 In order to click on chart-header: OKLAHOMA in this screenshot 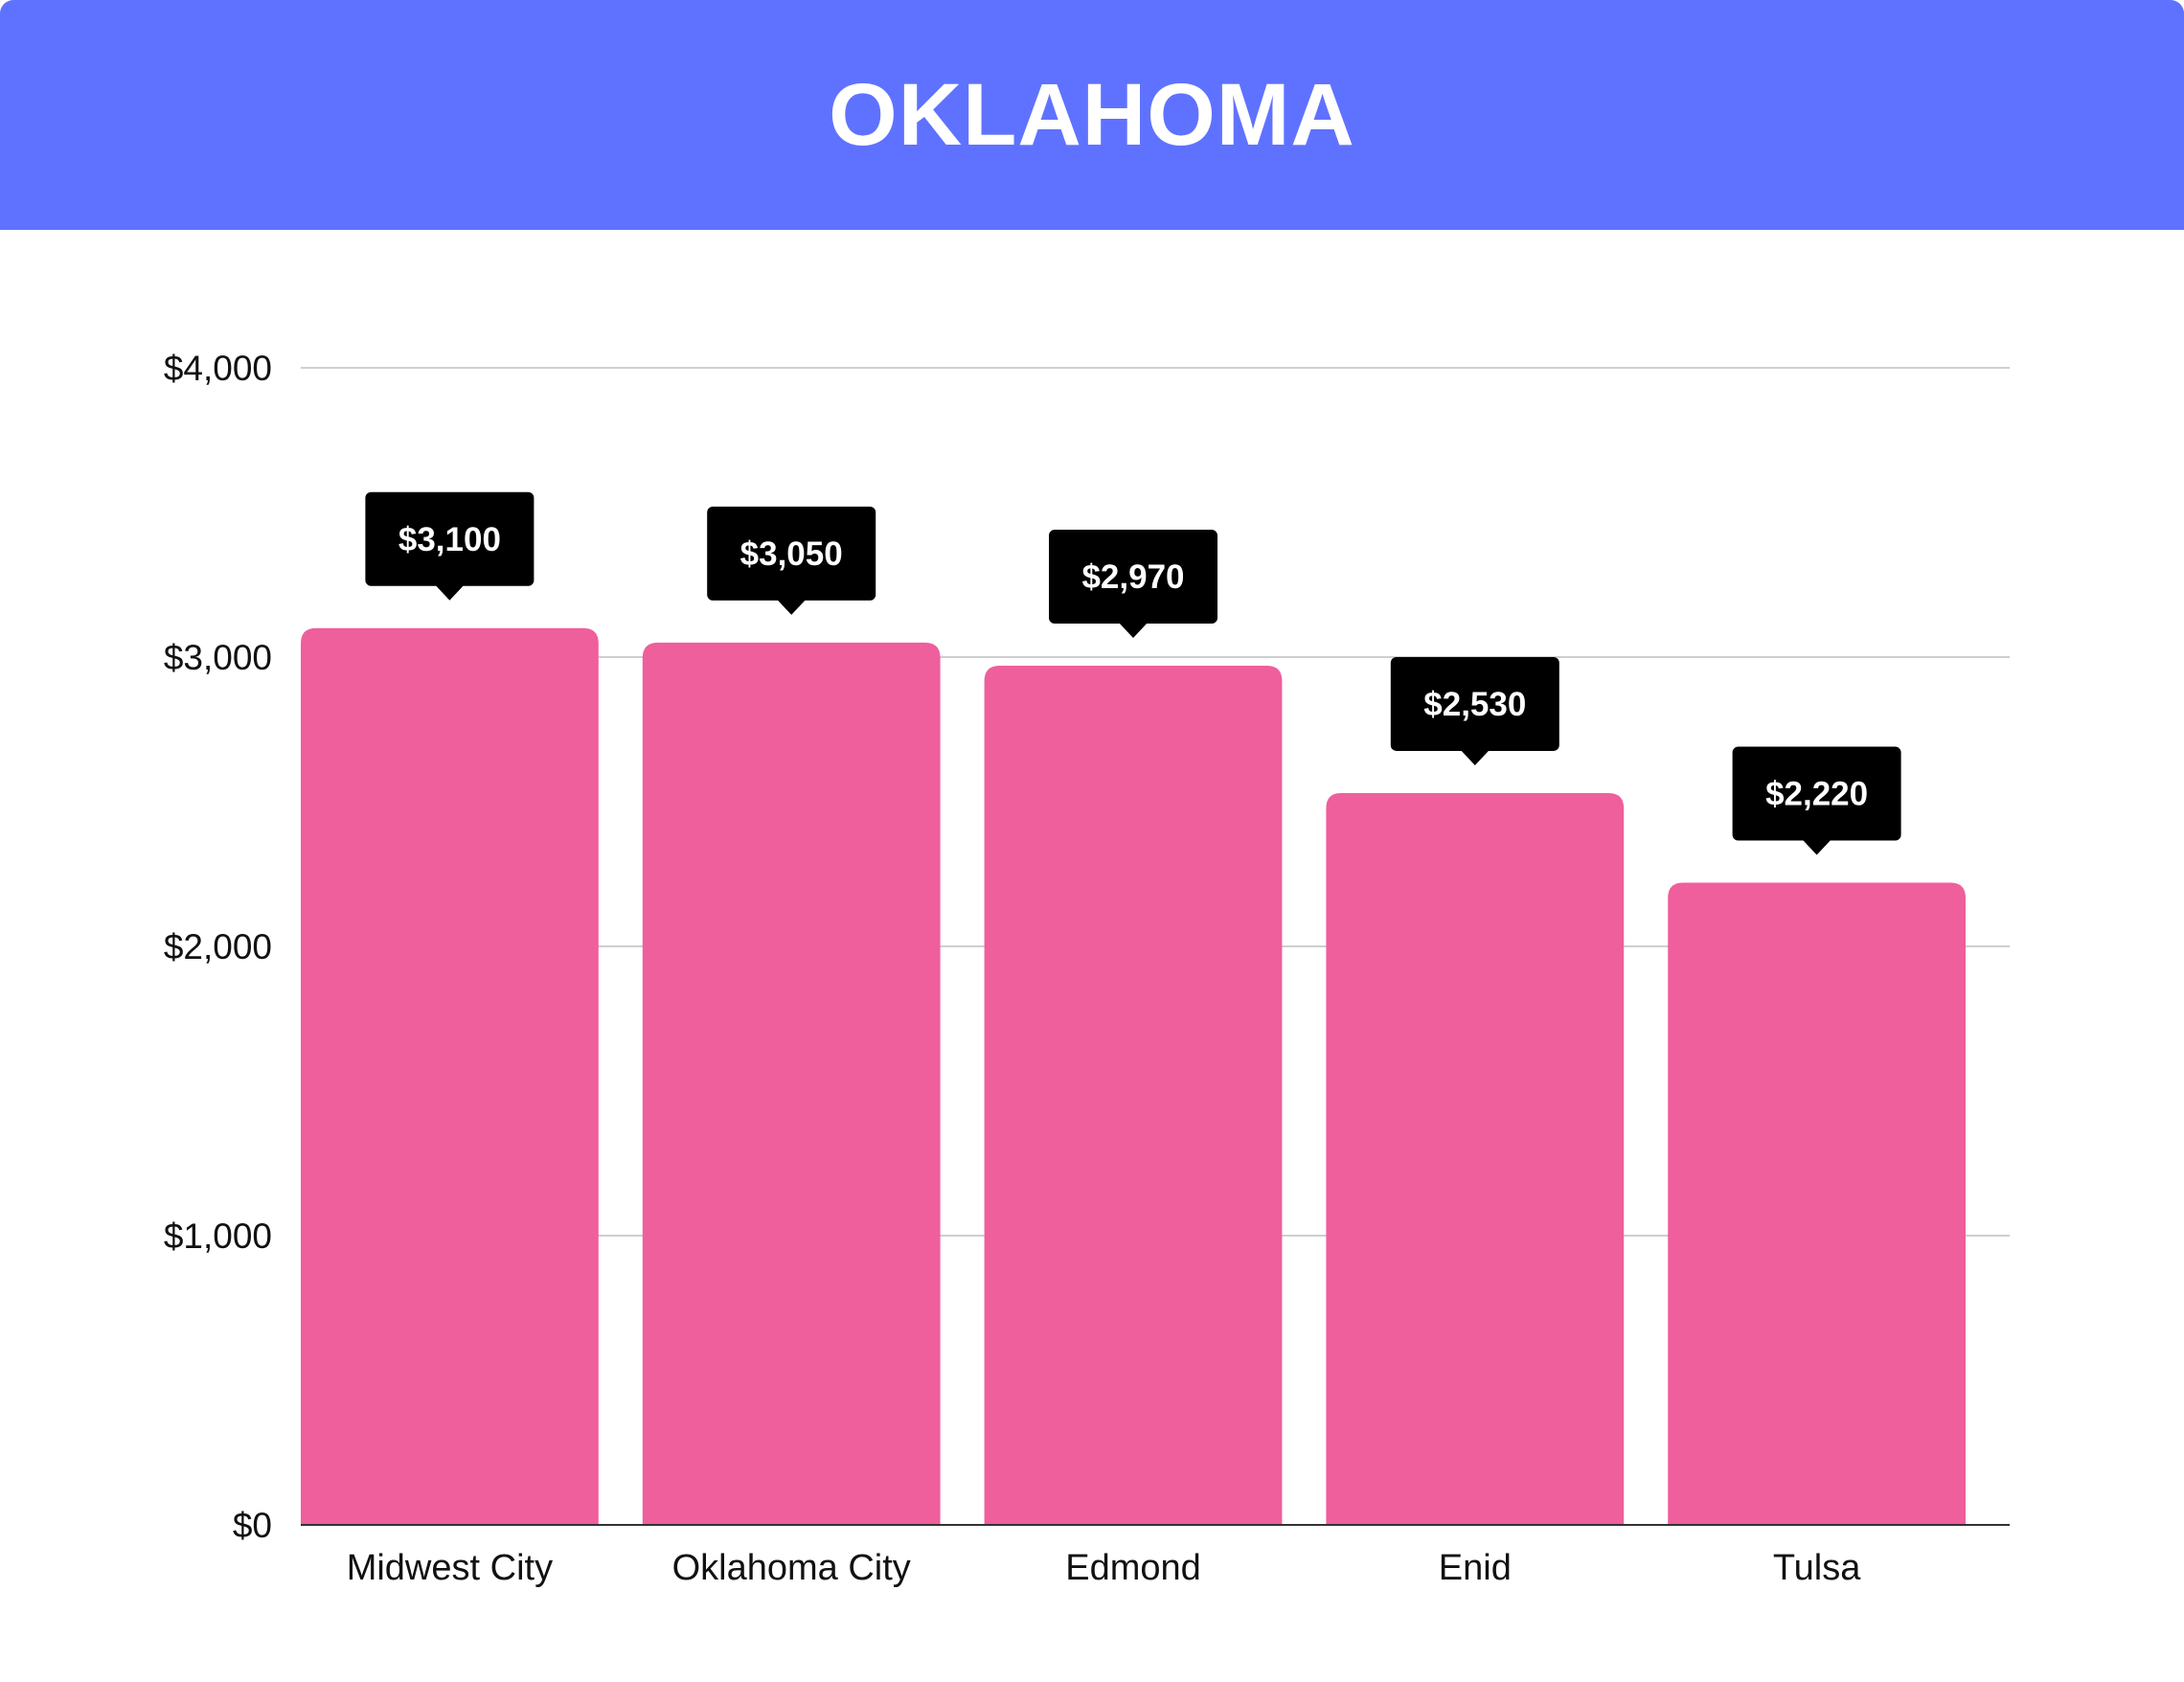, I will do `click(1092, 115)`.